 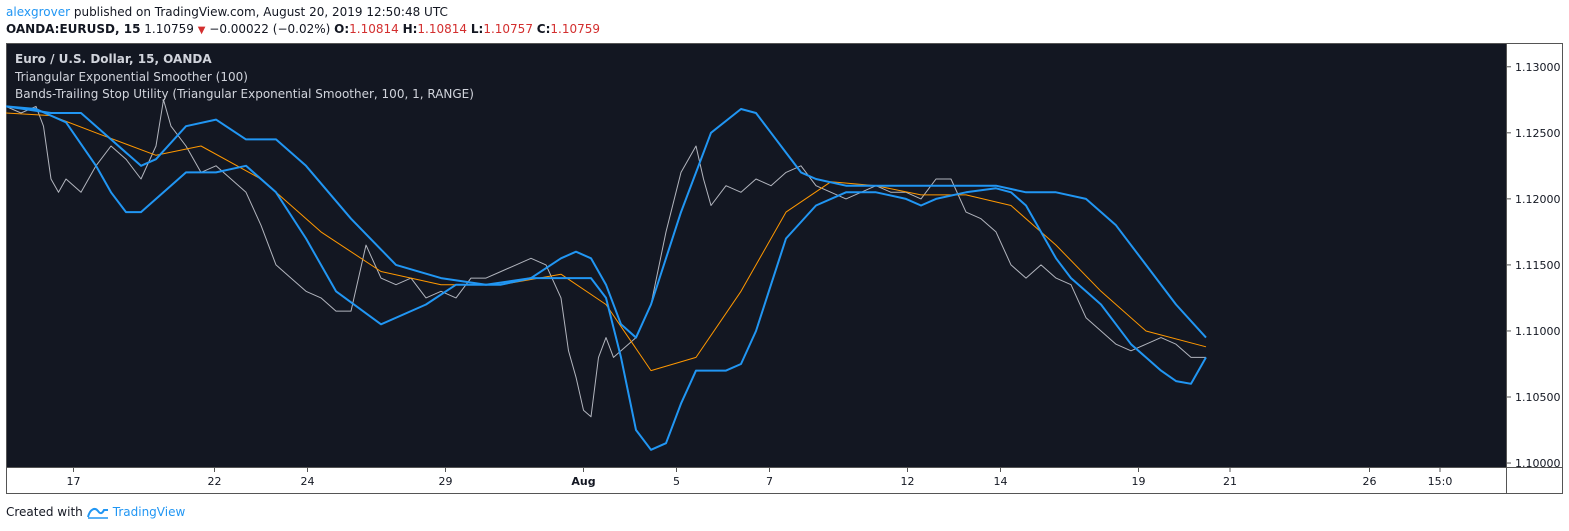 I want to click on x-tick-label: 14, so click(x=1001, y=481).